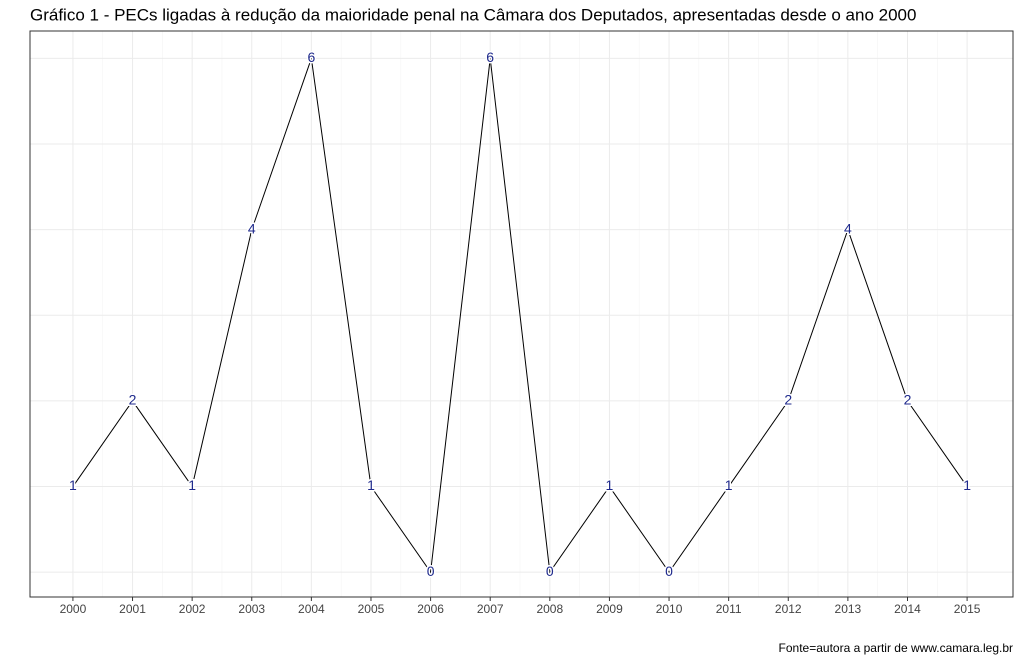 This screenshot has height=663, width=1021. I want to click on x-tick-label: 2012, so click(788, 609).